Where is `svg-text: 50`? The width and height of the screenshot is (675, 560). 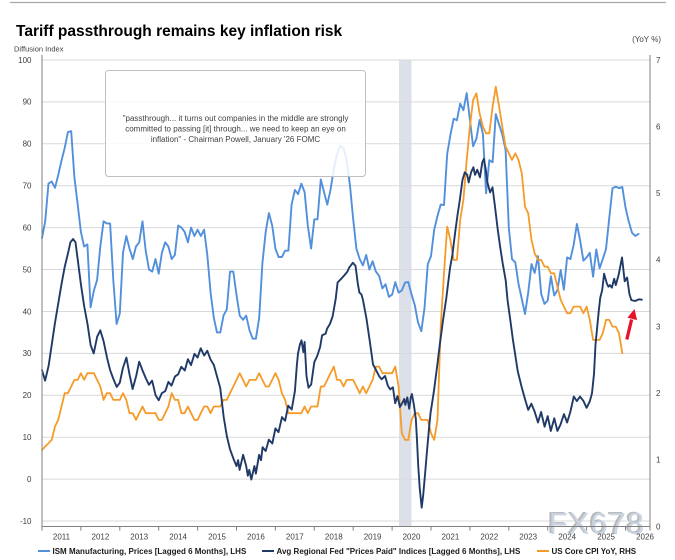 svg-text: 50 is located at coordinates (27, 269).